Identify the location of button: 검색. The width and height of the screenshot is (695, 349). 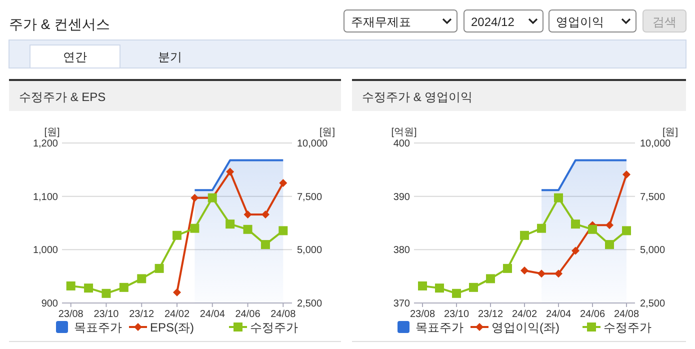
(664, 21).